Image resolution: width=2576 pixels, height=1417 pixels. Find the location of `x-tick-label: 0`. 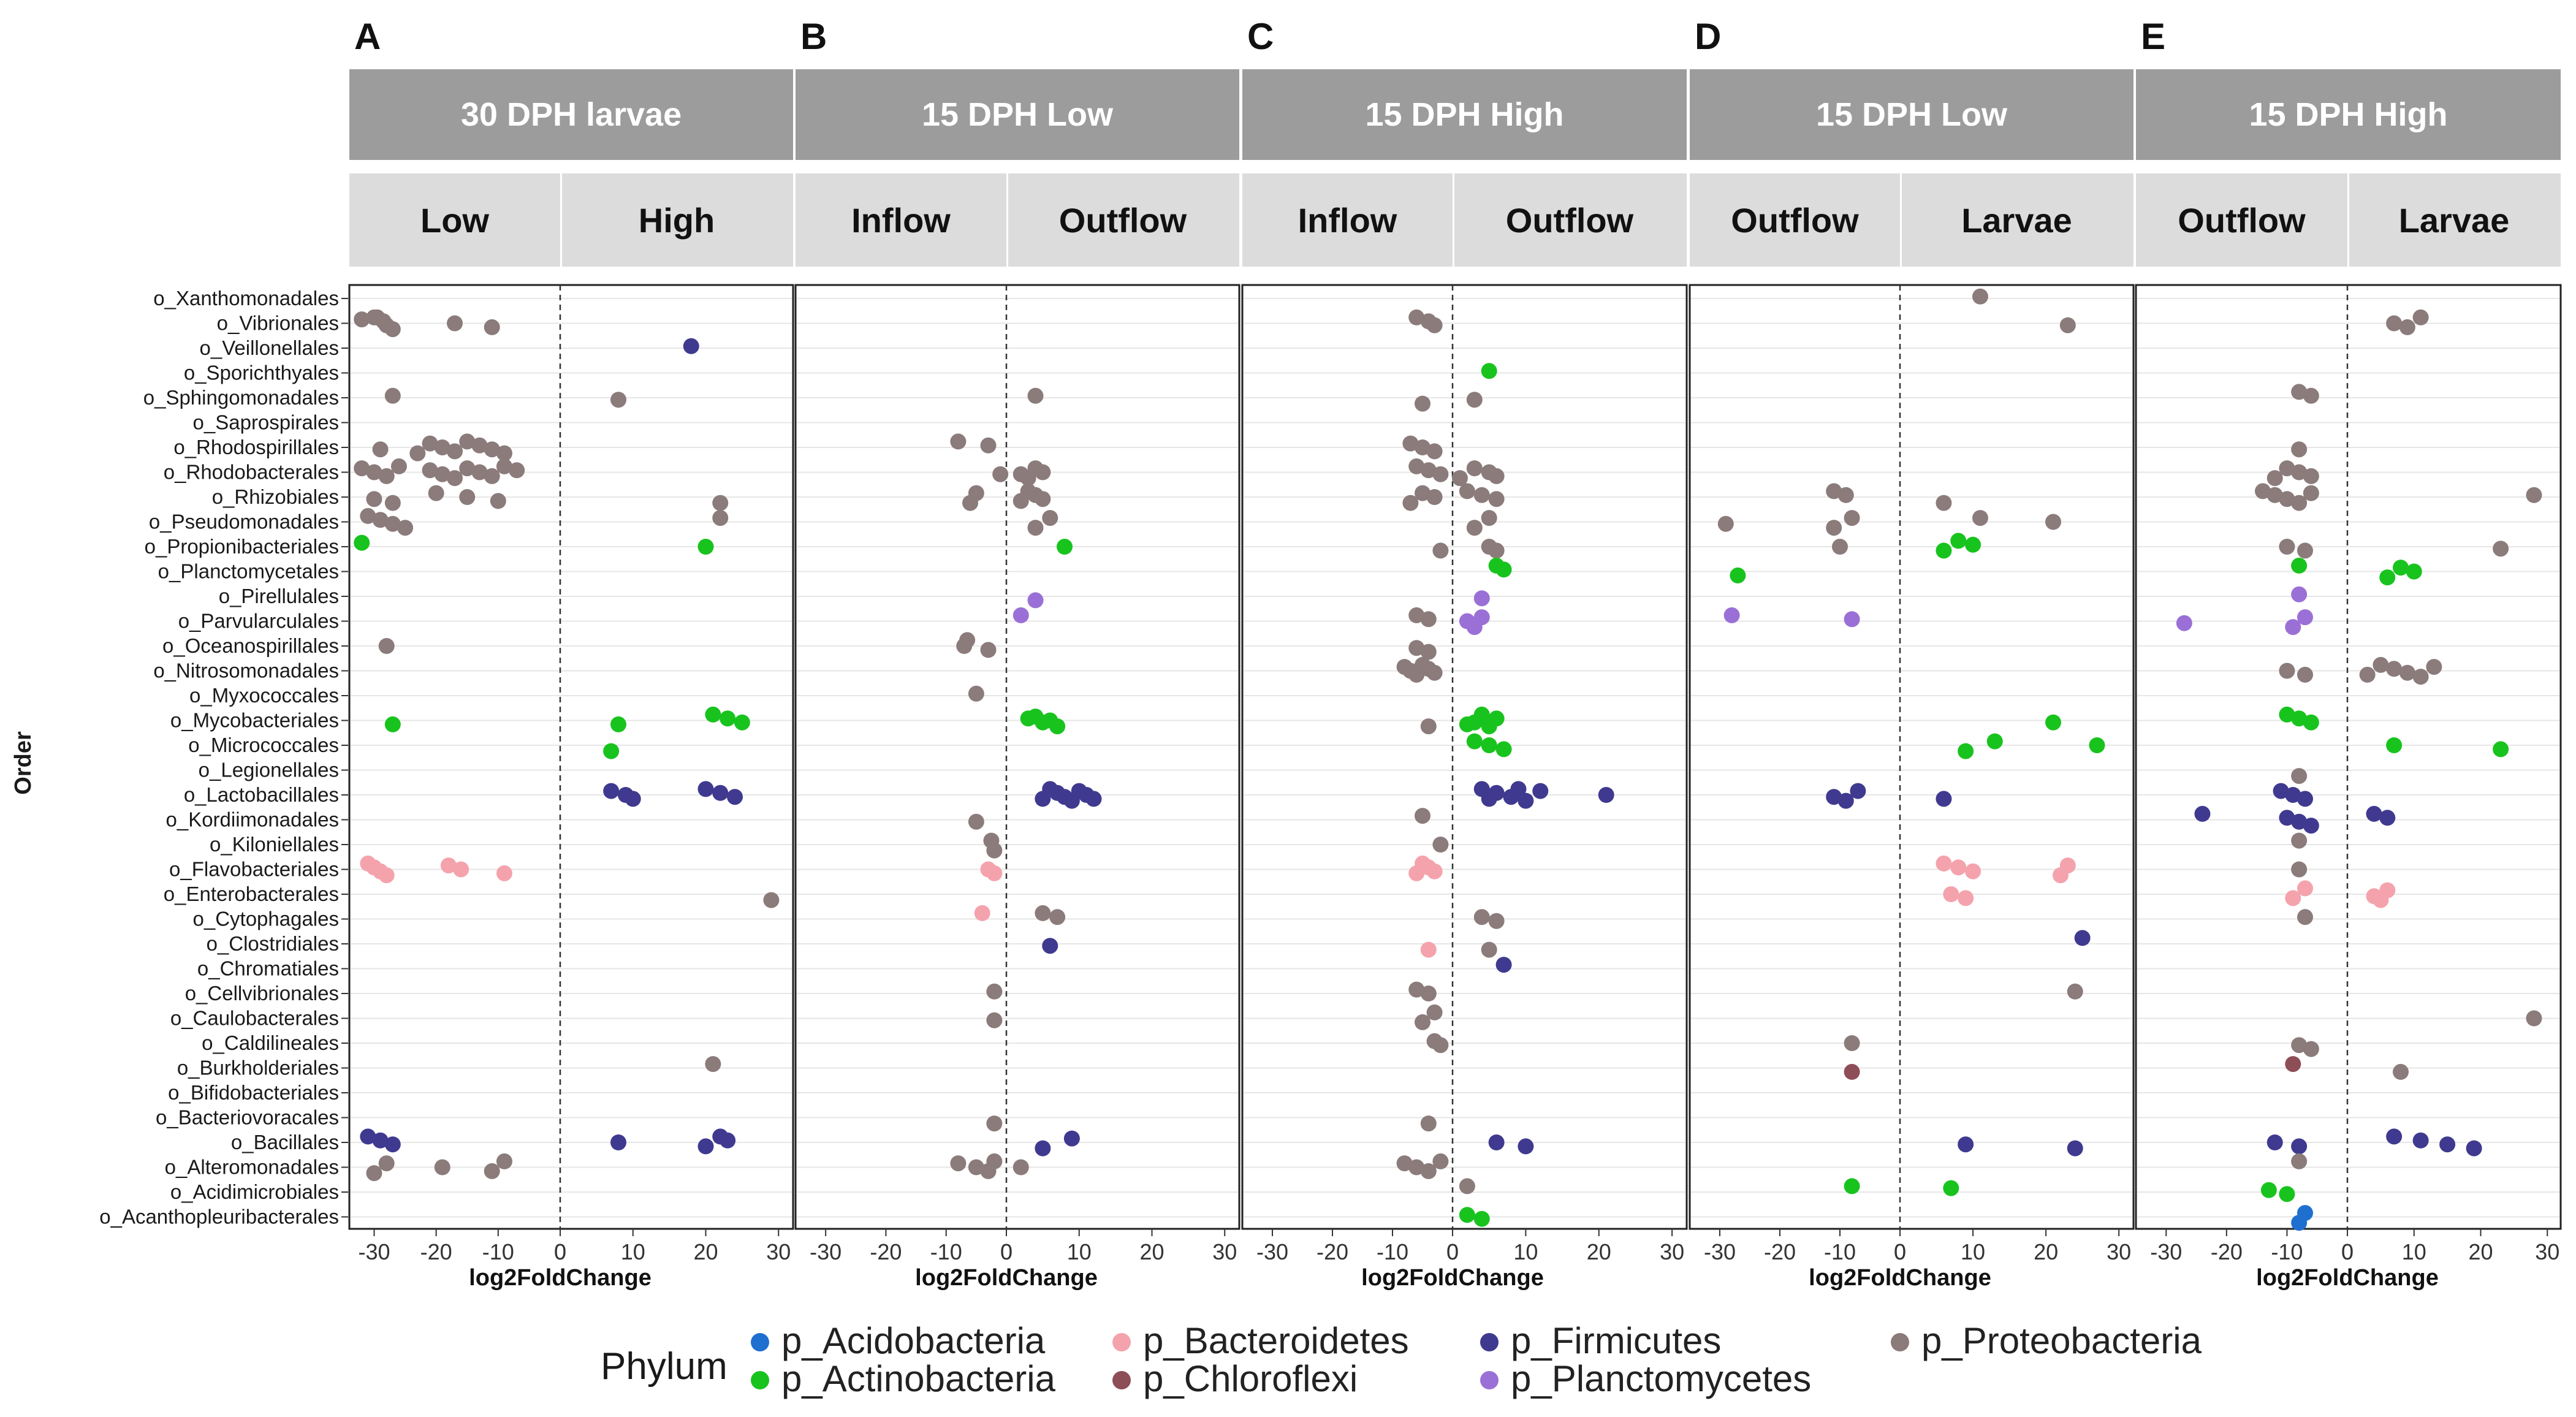

x-tick-label: 0 is located at coordinates (1452, 1251).